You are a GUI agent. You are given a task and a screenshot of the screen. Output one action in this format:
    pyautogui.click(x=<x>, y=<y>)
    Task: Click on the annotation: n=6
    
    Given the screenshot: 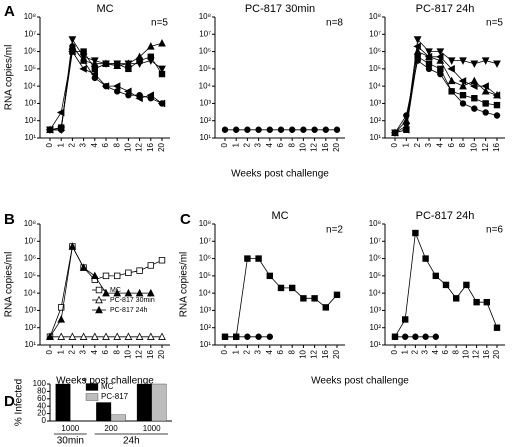 What is the action you would take?
    pyautogui.click(x=494, y=230)
    